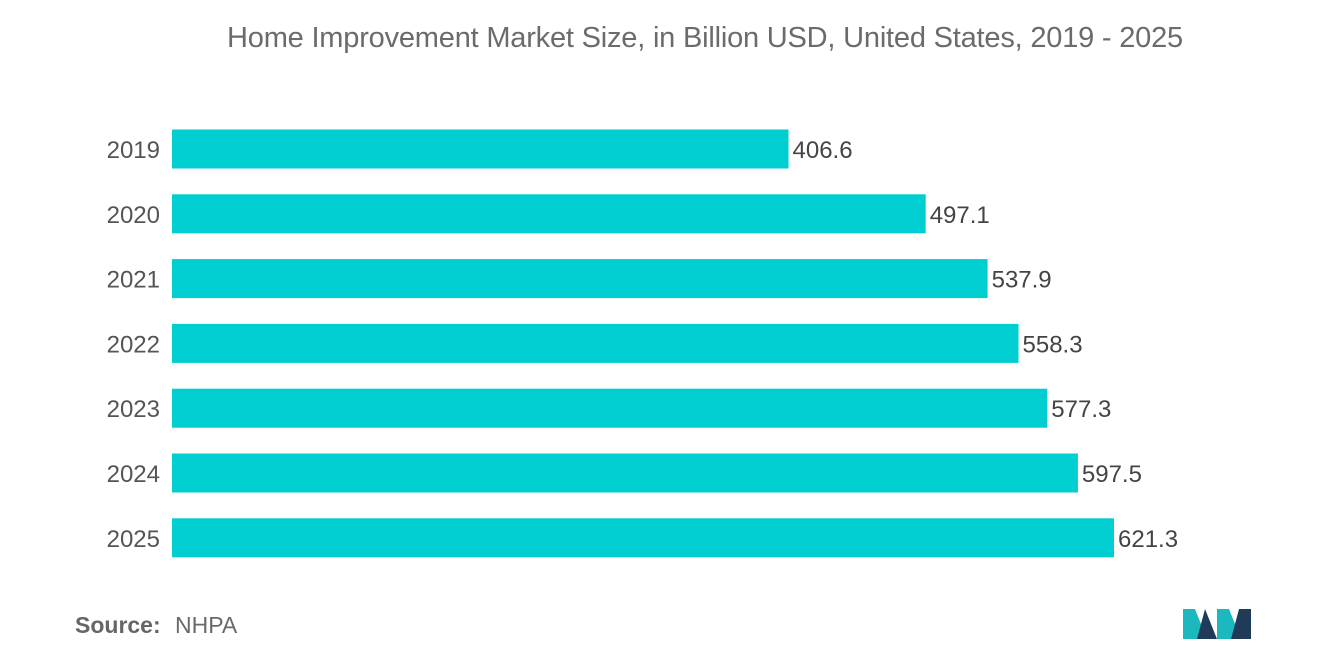  Describe the element at coordinates (1112, 474) in the screenshot. I see `value-label-2024: 597.5` at that location.